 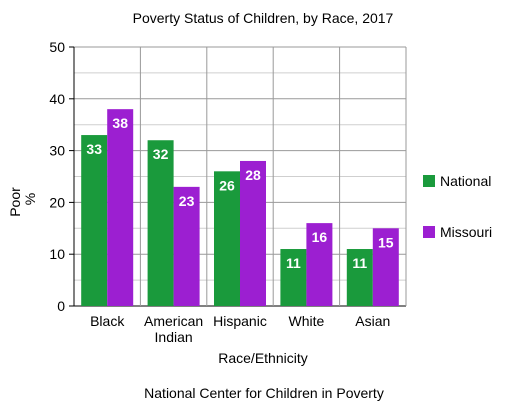 What do you see at coordinates (320, 237) in the screenshot?
I see `bar-value-label: 16` at bounding box center [320, 237].